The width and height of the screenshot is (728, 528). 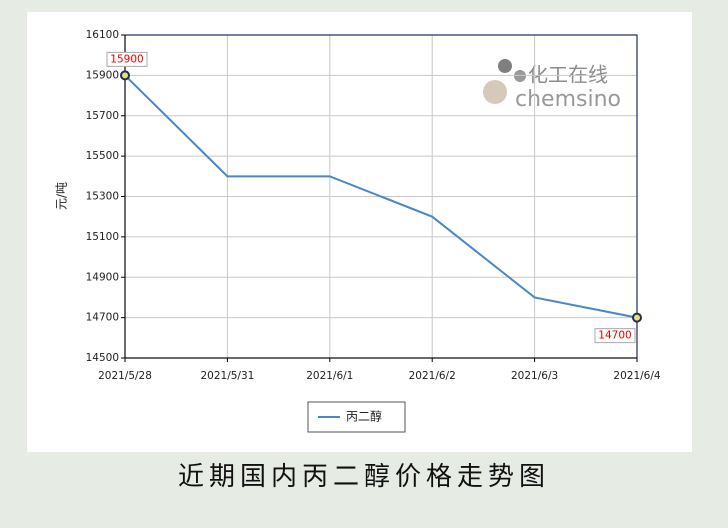 I want to click on watermark: 化工在线 chemsino, so click(x=552, y=85).